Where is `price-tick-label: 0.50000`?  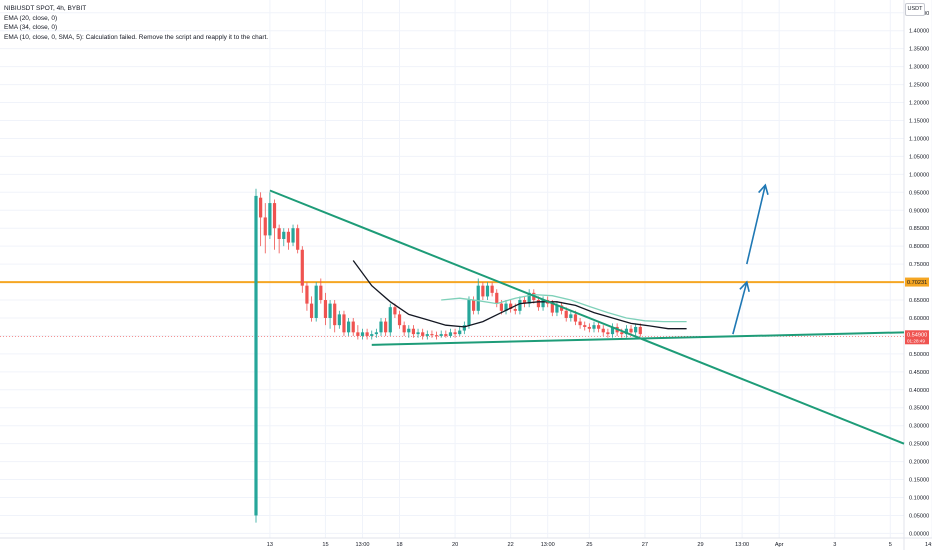 price-tick-label: 0.50000 is located at coordinates (919, 355).